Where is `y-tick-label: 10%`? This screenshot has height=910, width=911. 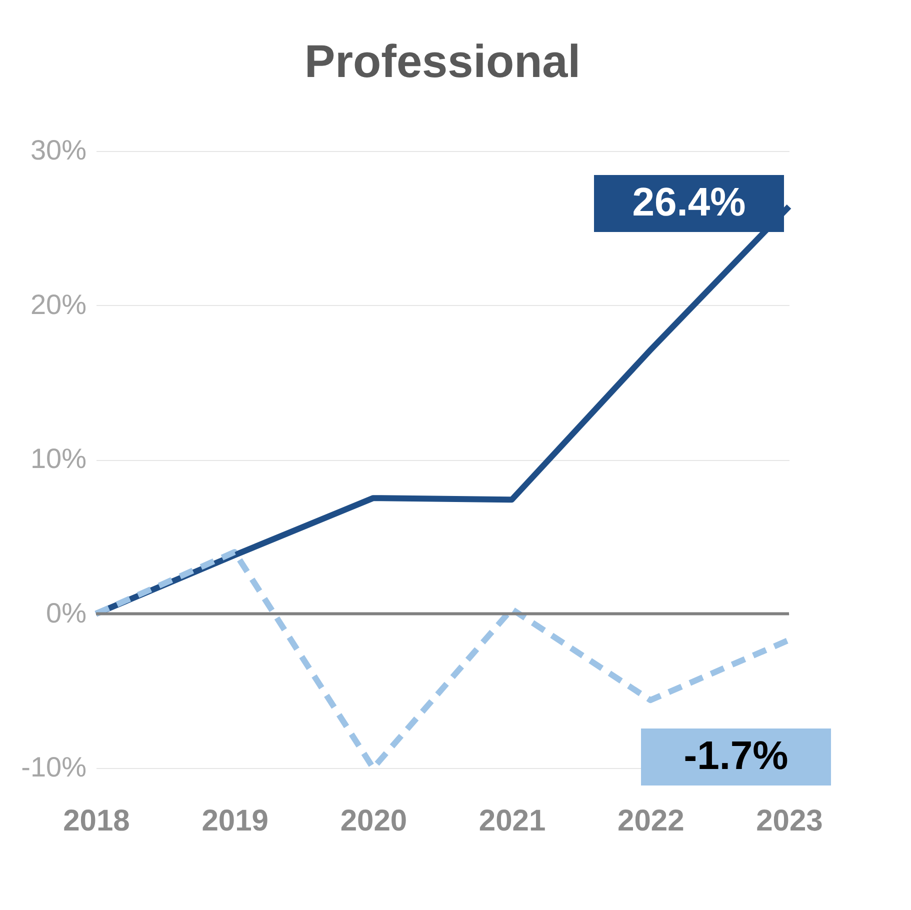
y-tick-label: 10% is located at coordinates (58, 458).